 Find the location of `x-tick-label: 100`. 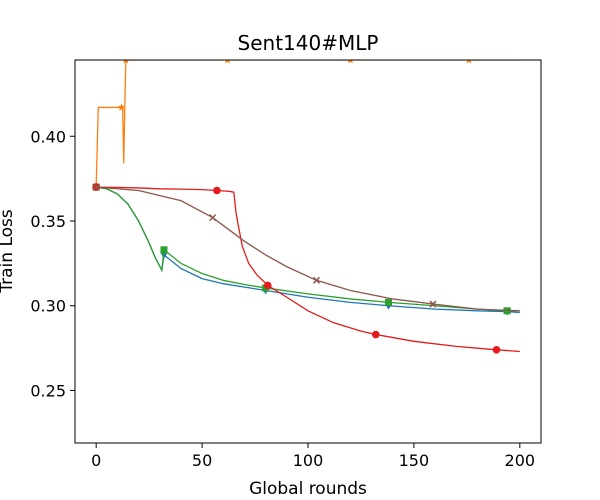

x-tick-label: 100 is located at coordinates (308, 460).